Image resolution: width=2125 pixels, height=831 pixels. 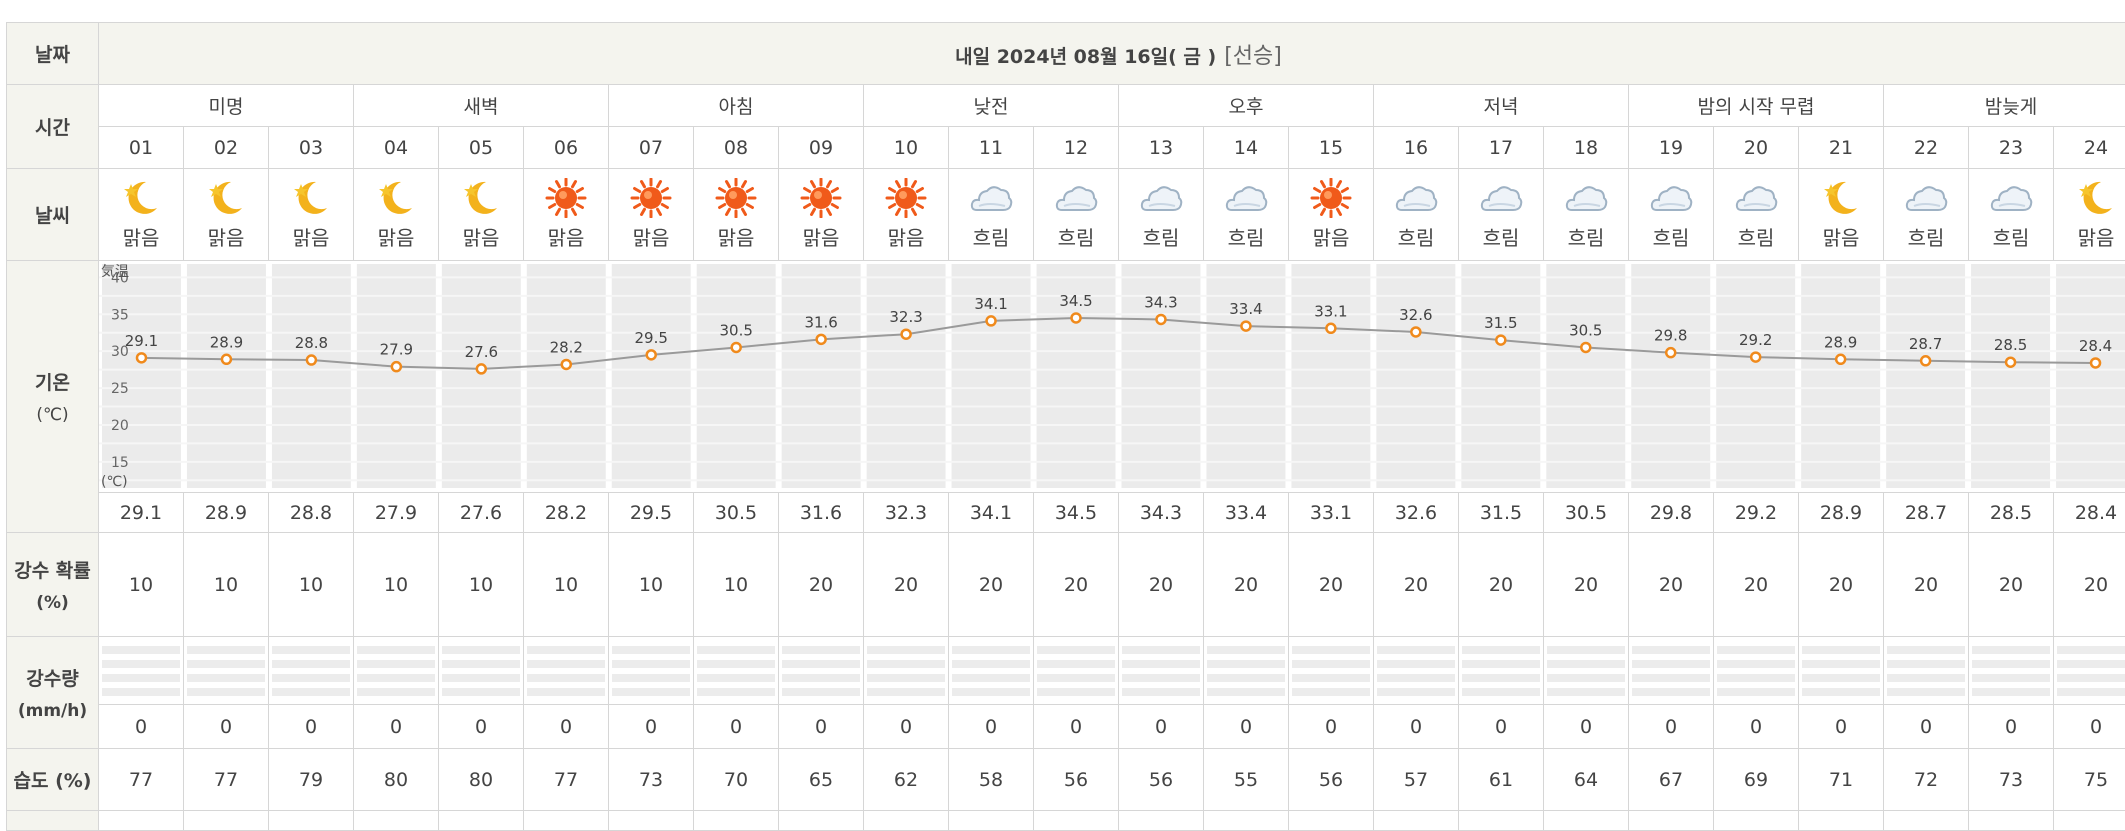 What do you see at coordinates (1841, 148) in the screenshot?
I see `hour-cell: 21` at bounding box center [1841, 148].